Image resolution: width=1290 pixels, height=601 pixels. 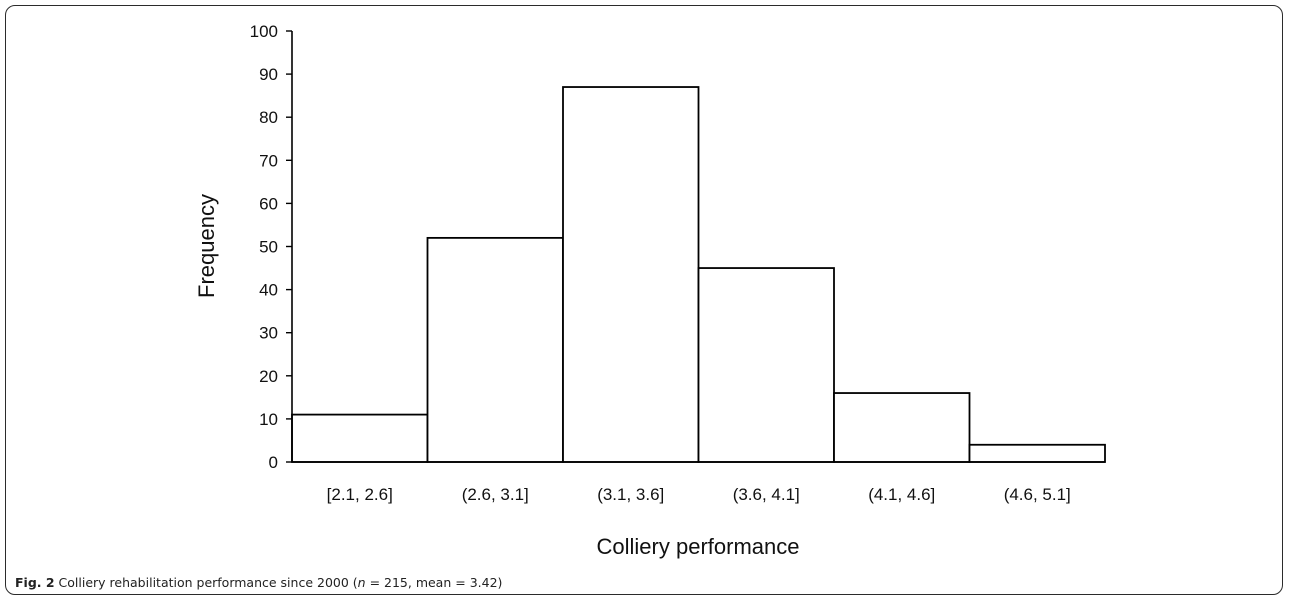 What do you see at coordinates (495, 494) in the screenshot?
I see `x-tick-label-2: (2.6, 3.1]` at bounding box center [495, 494].